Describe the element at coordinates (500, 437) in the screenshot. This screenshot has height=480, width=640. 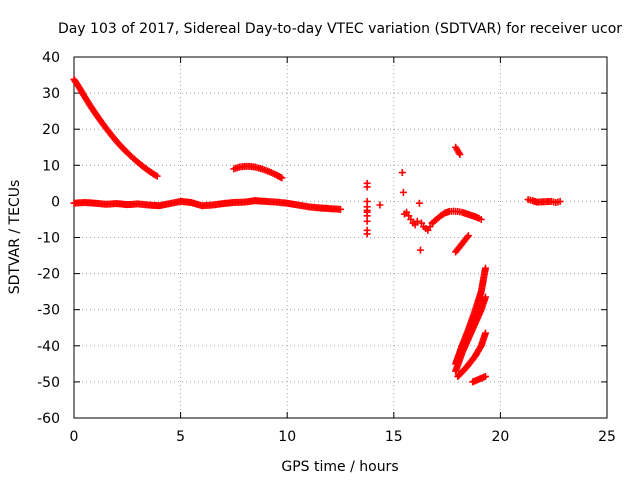
I see `x-tick-label: 20` at that location.